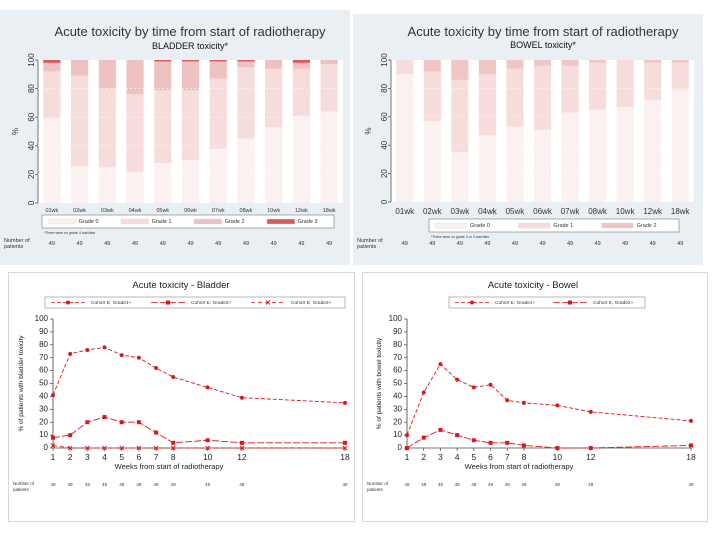 Image resolution: width=720 pixels, height=540 pixels. What do you see at coordinates (173, 457) in the screenshot?
I see `x-tick-label: 8` at bounding box center [173, 457].